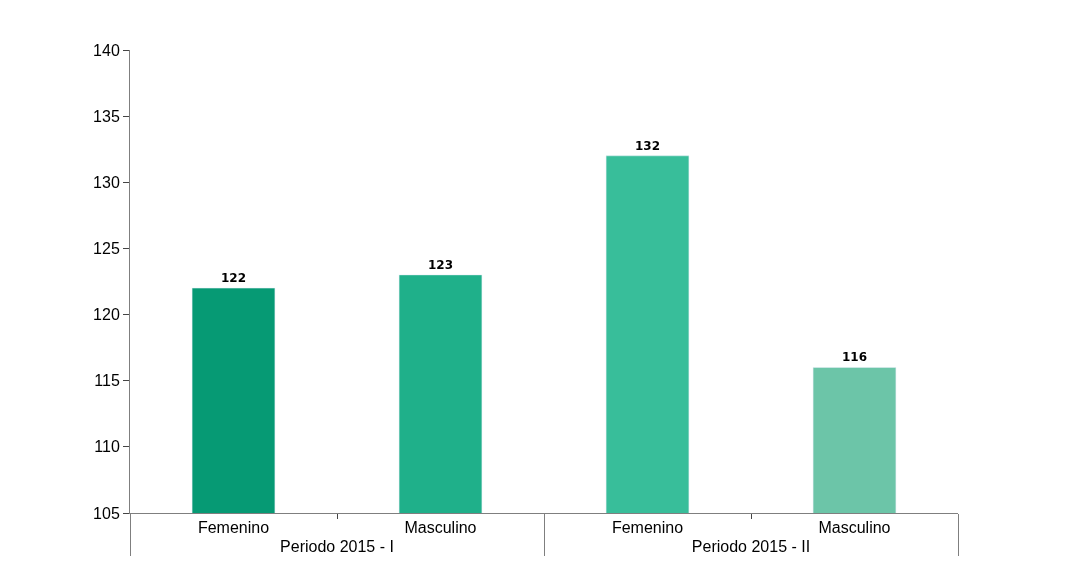 Image resolution: width=1078 pixels, height=567 pixels. What do you see at coordinates (647, 145) in the screenshot?
I see `data-label: 132` at bounding box center [647, 145].